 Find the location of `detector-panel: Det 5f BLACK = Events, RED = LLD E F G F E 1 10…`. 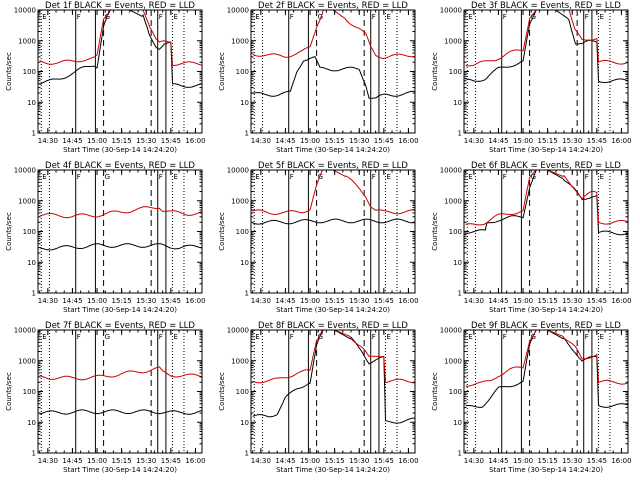

detector-panel: Det 5f BLACK = Events, RED = LLD E F G F E 1 10… is located at coordinates (318, 237).